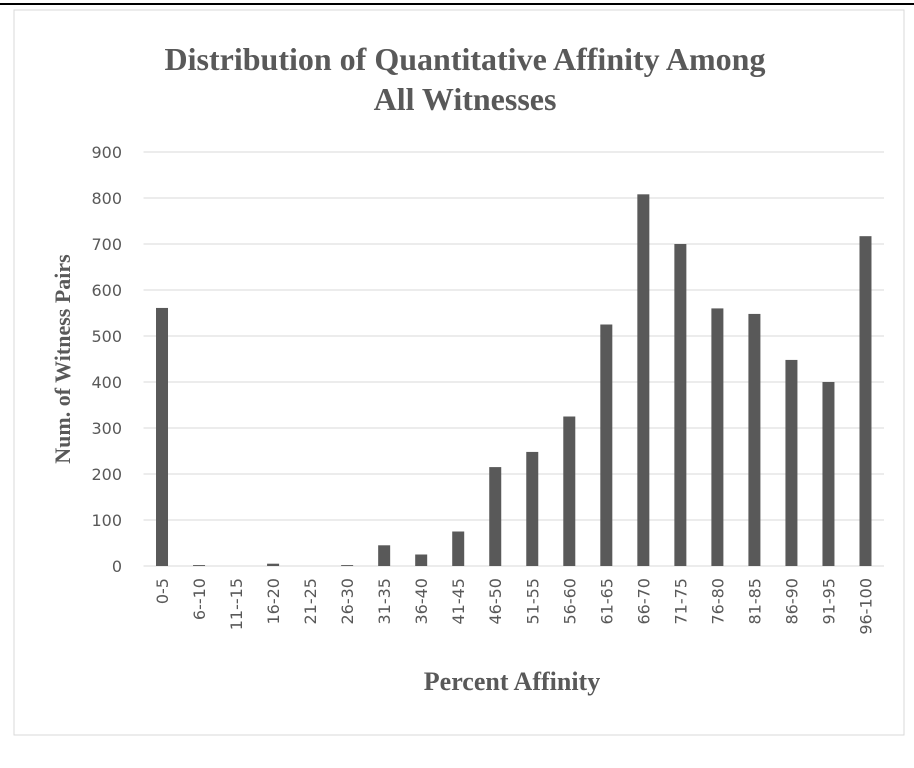 The width and height of the screenshot is (914, 768). What do you see at coordinates (310, 601) in the screenshot?
I see `x-tick-label: 21-25` at bounding box center [310, 601].